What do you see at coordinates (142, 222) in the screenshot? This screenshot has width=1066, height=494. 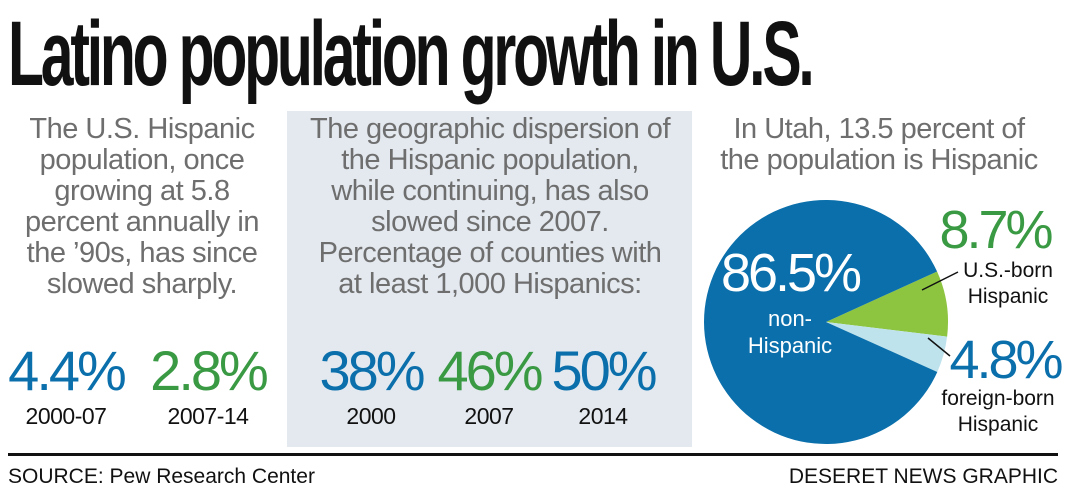 I see `growth-description-line: percent annually in` at bounding box center [142, 222].